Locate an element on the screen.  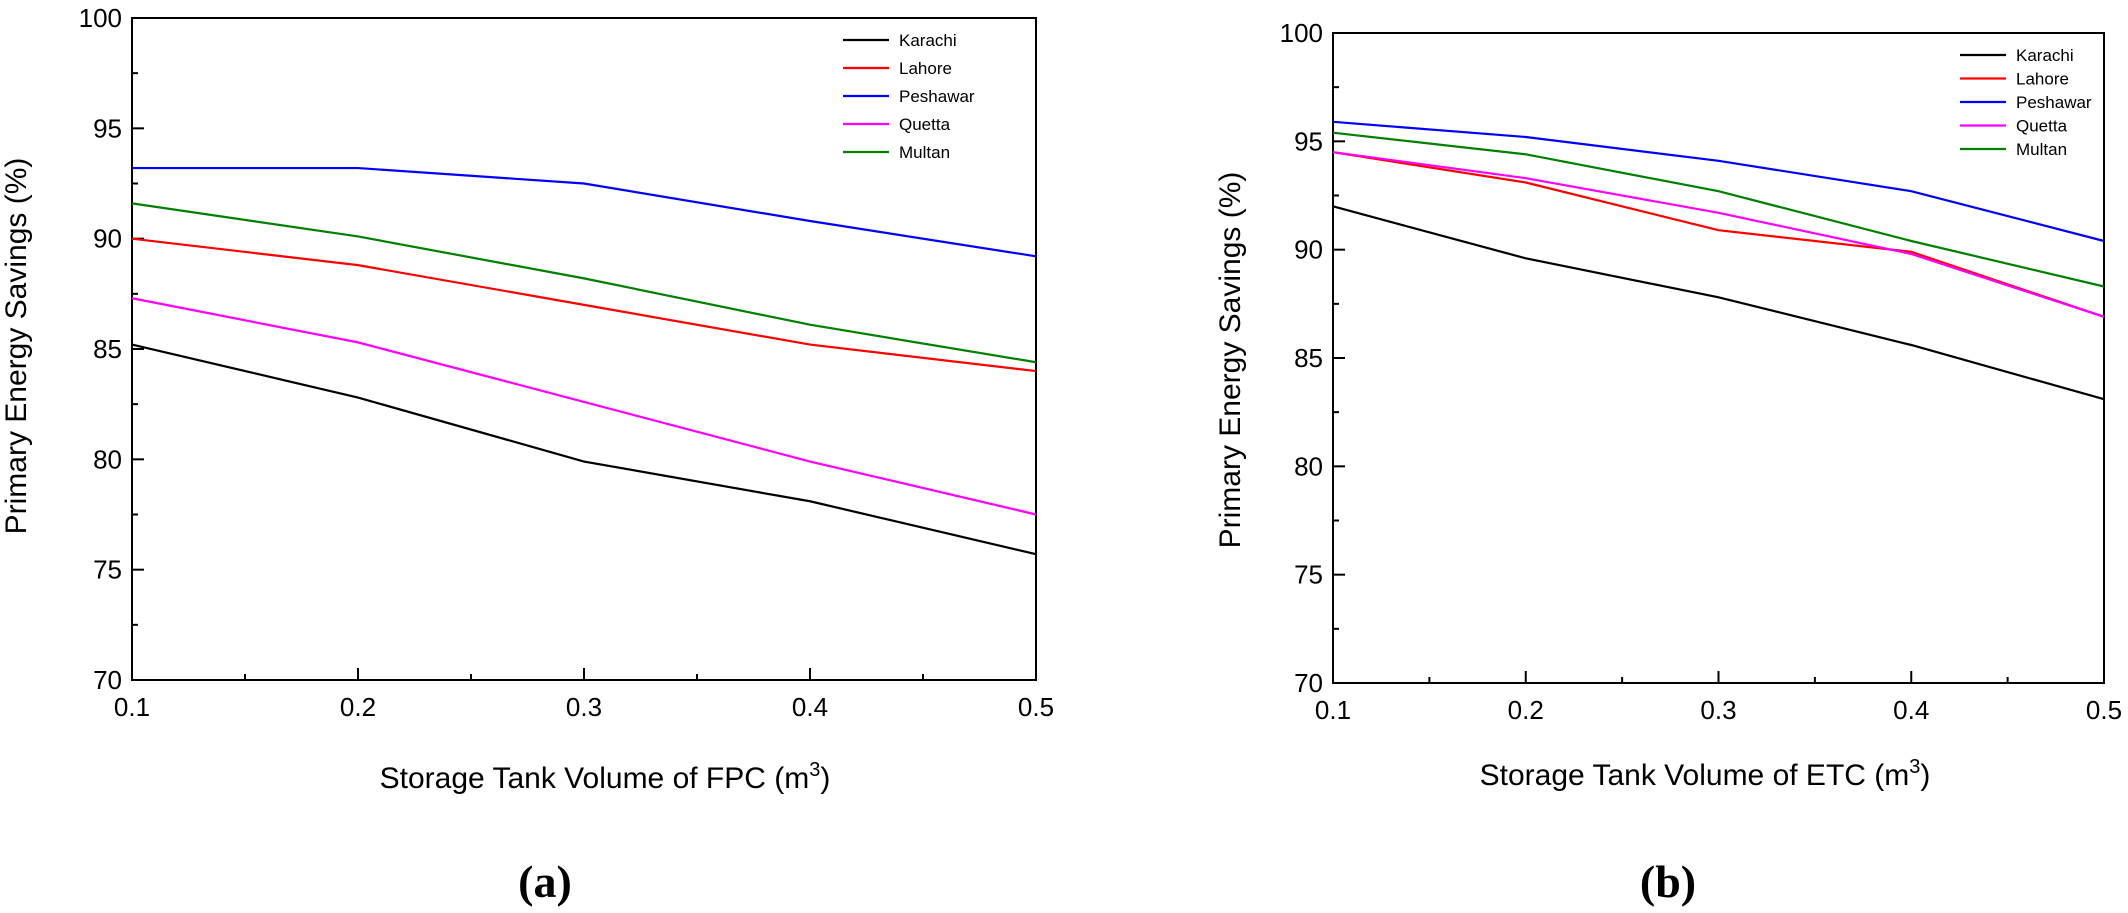
x-axis-label: Storage Tank Volume of ETC (m3) is located at coordinates (1705, 774).